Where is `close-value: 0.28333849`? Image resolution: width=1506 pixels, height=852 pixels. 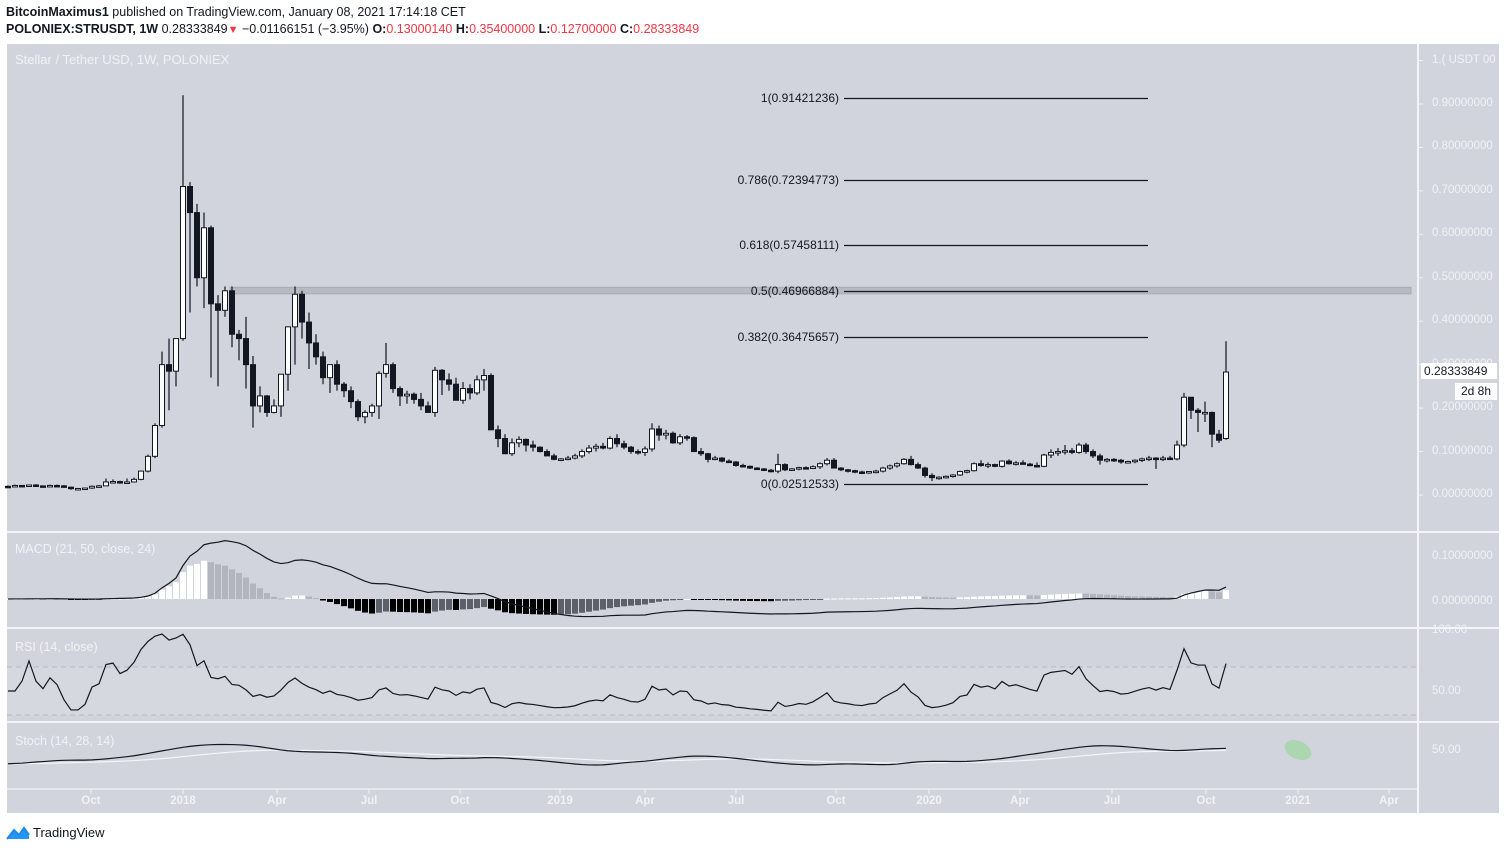 close-value: 0.28333849 is located at coordinates (666, 29).